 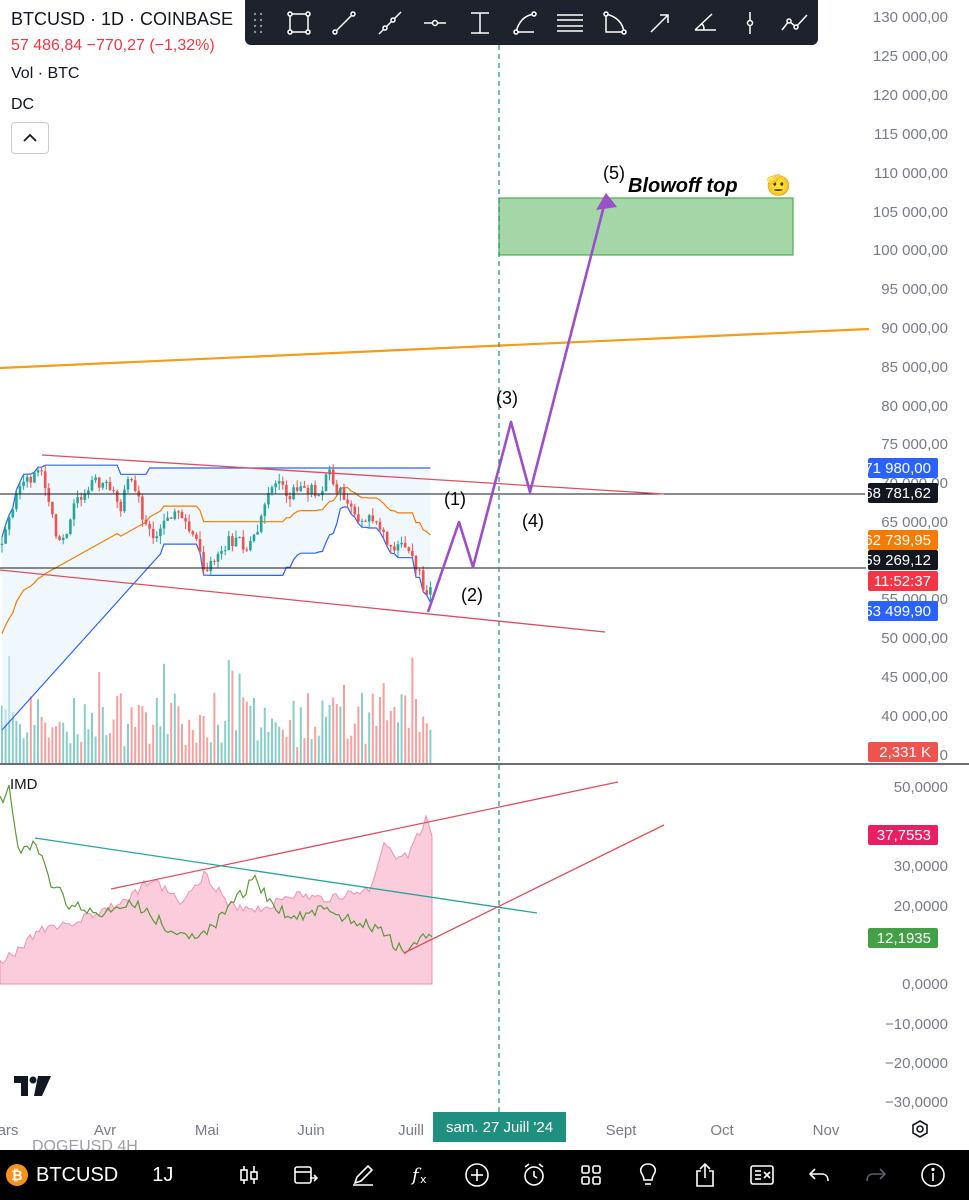 I want to click on interval-selector: 1J, so click(x=163, y=1174).